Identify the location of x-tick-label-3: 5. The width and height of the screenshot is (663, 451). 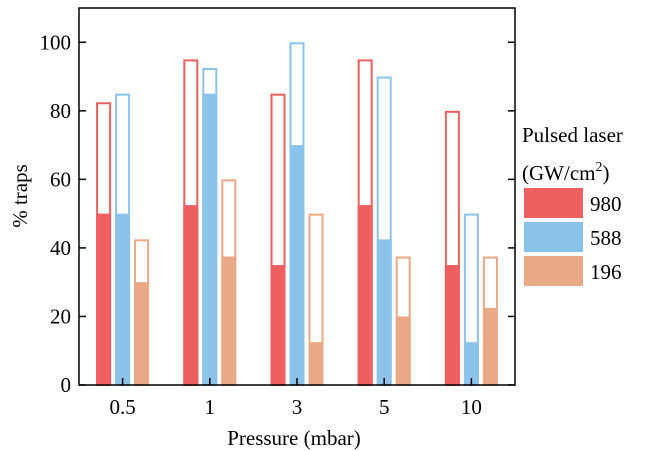
(384, 407).